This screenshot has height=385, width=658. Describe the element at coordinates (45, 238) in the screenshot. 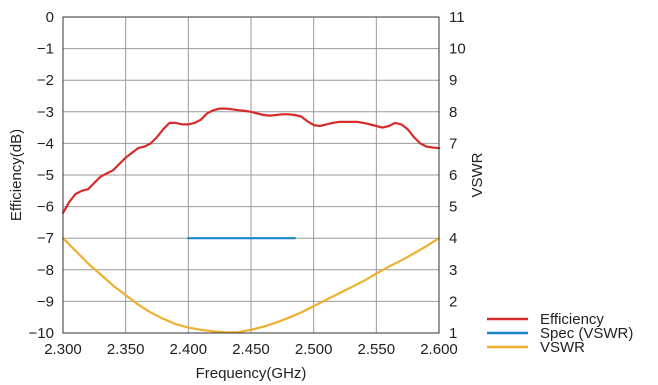

I see `y-left-tick-label: −7` at that location.